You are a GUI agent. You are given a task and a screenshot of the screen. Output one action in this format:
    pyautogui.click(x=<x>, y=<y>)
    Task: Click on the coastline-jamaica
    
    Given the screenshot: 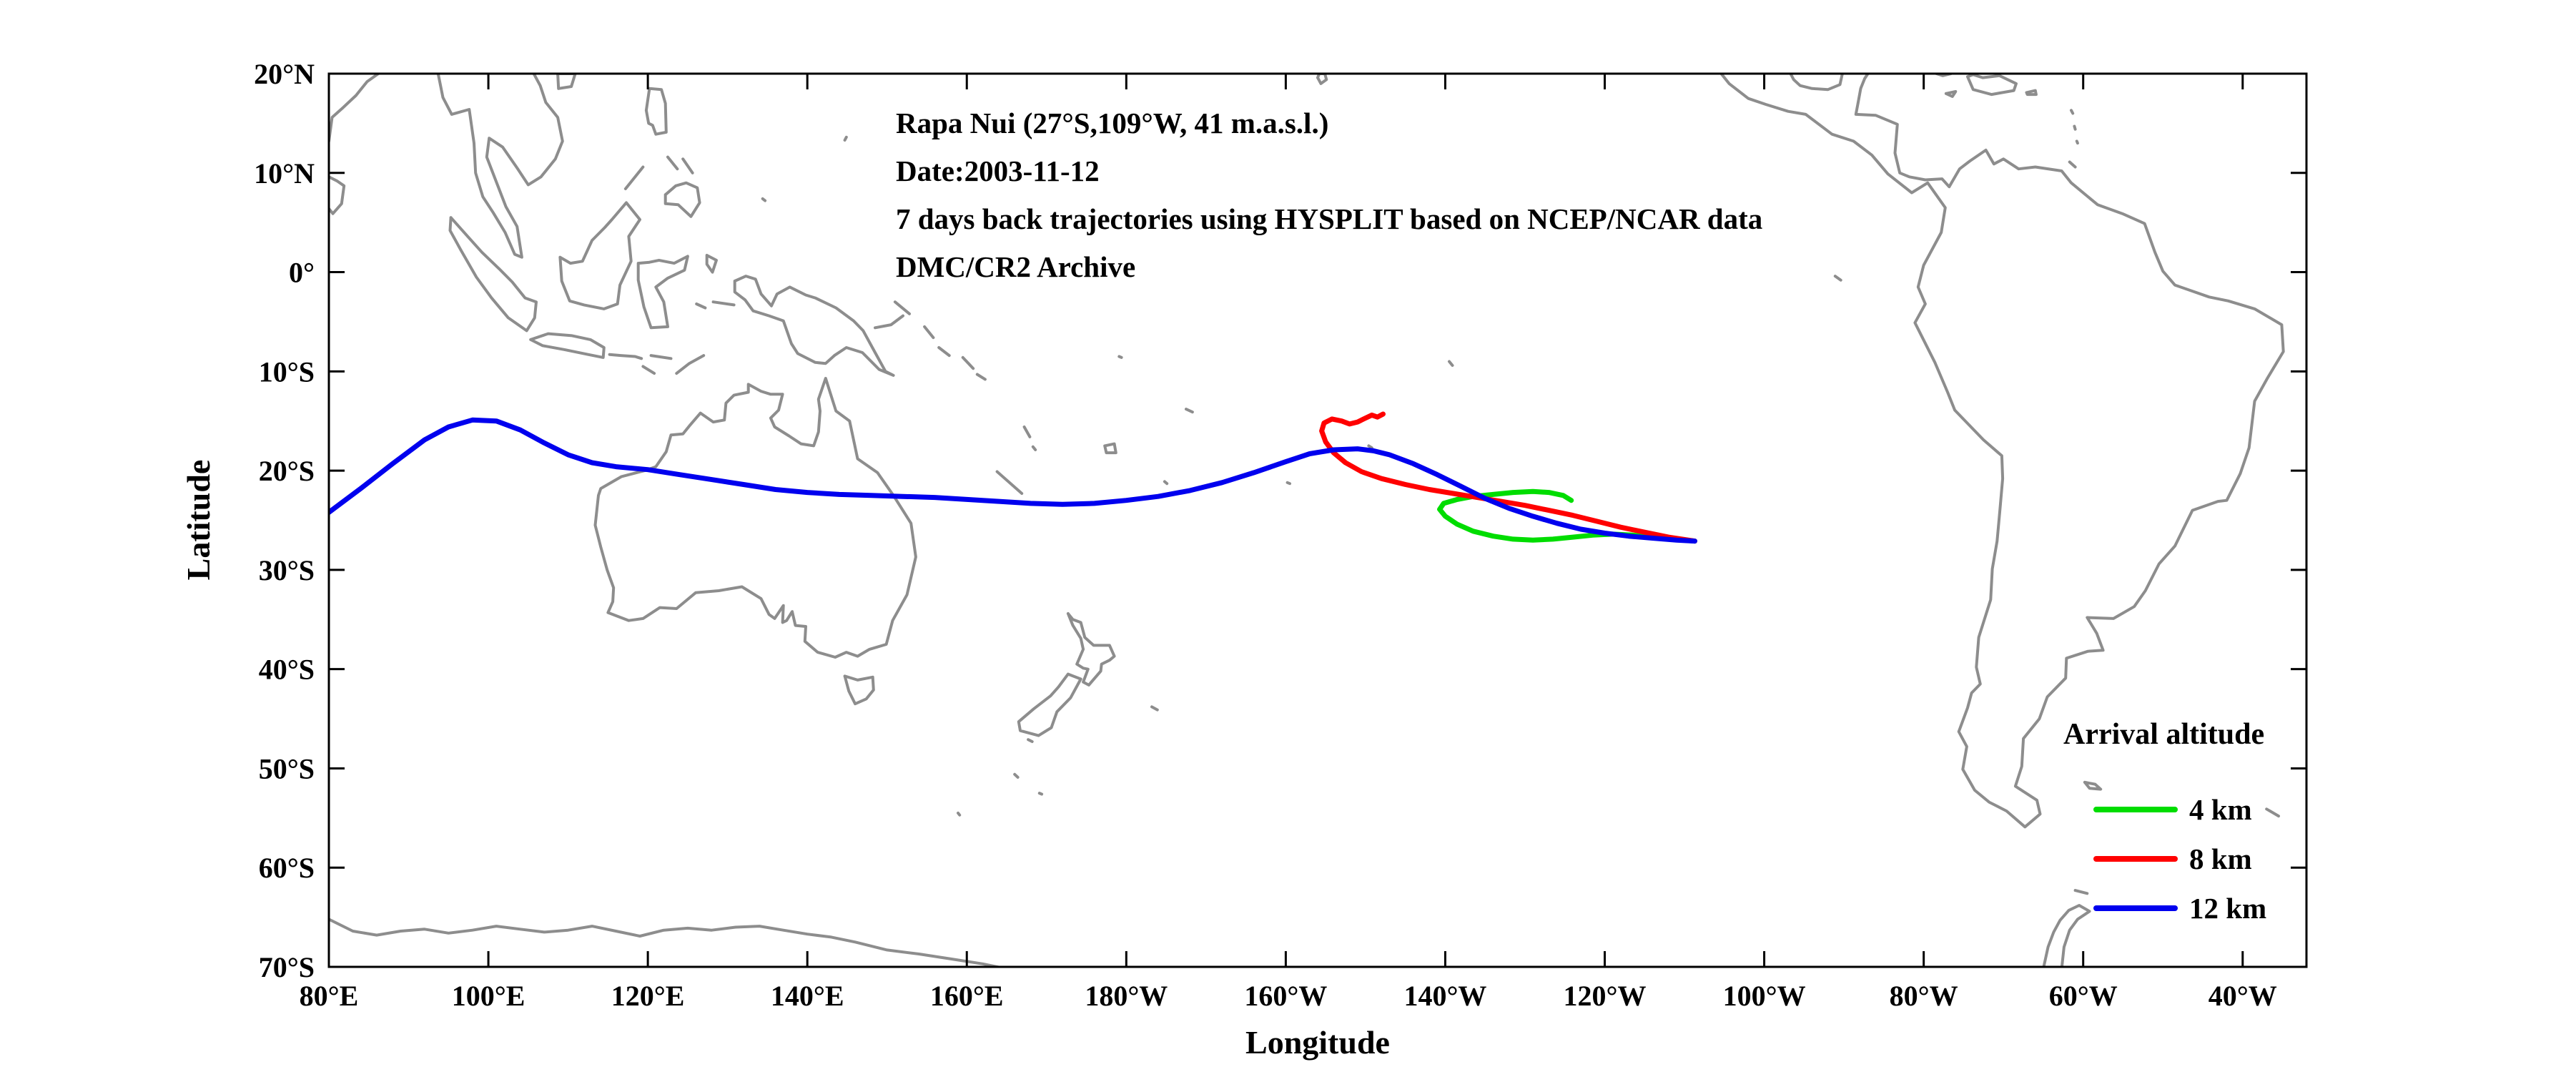 What is the action you would take?
    pyautogui.click(x=1951, y=94)
    